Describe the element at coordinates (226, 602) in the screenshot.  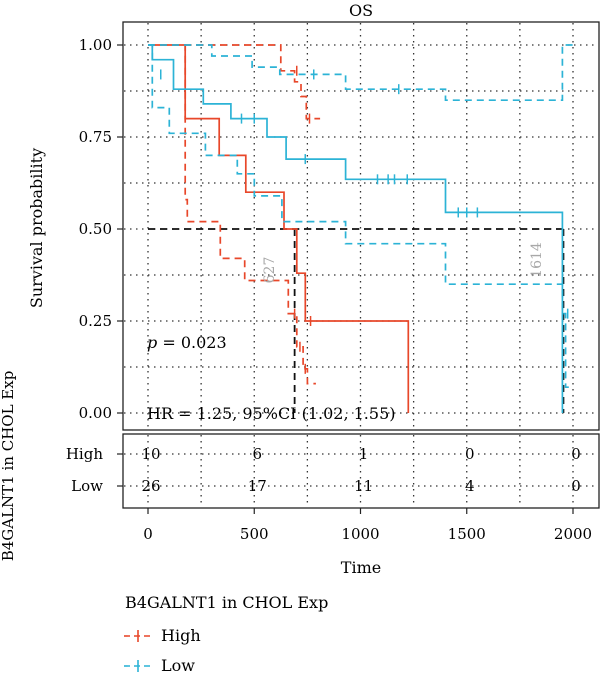
I see `legend-title: B4GALNT1 in CHOL Exp` at that location.